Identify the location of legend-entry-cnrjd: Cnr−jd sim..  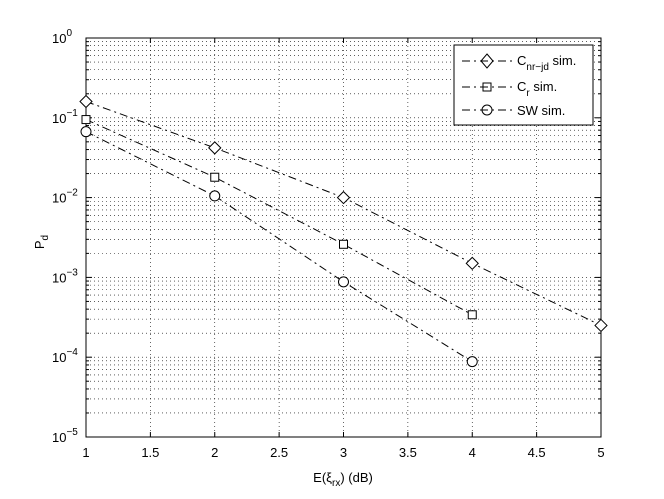
(519, 63).